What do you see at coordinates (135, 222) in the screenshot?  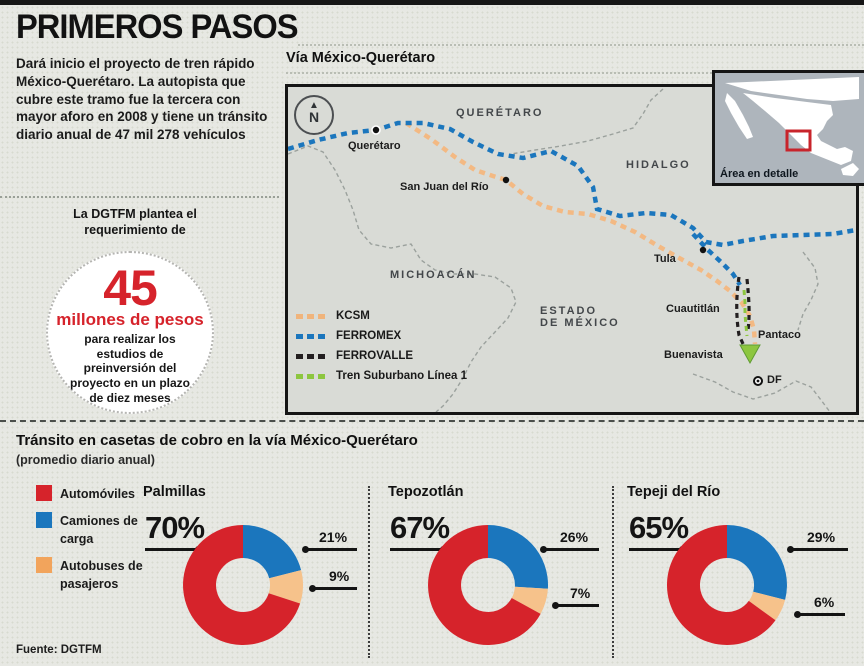 I see `callout-lead: La DGTFM plantea el requerimiento de` at bounding box center [135, 222].